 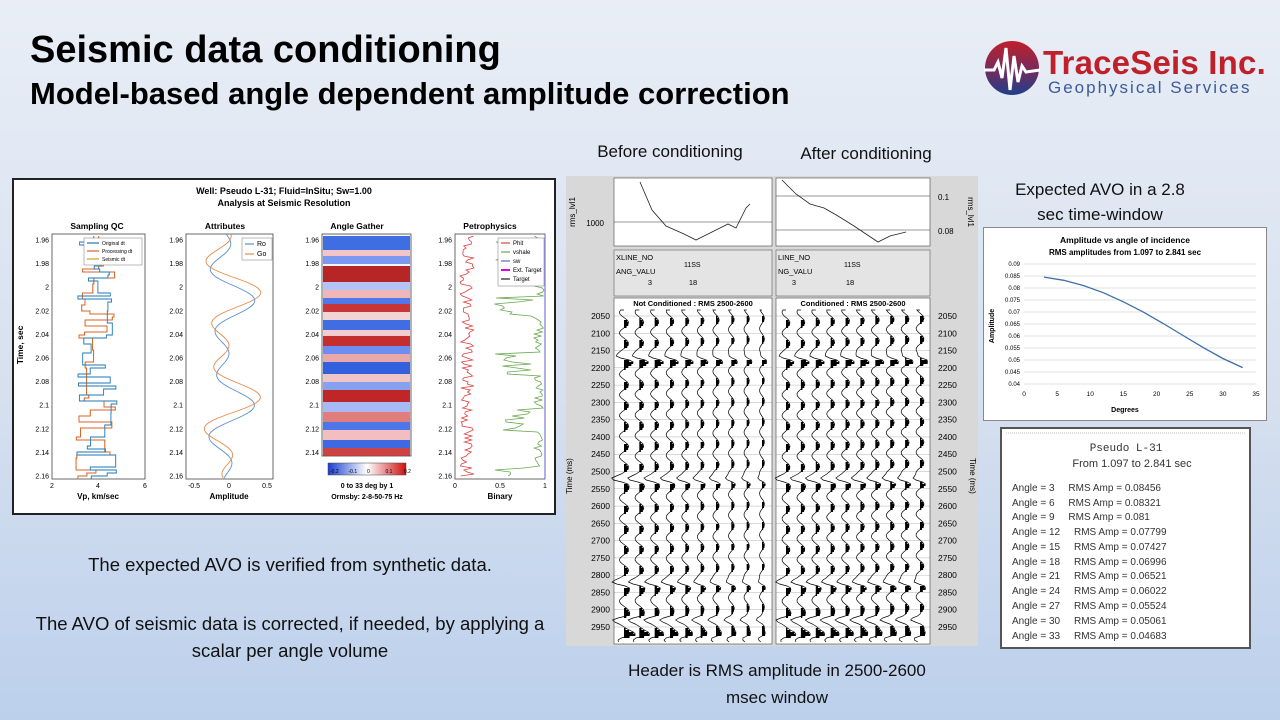 What do you see at coordinates (1126, 449) in the screenshot?
I see `rms-table-title: Pseudo L-31` at bounding box center [1126, 449].